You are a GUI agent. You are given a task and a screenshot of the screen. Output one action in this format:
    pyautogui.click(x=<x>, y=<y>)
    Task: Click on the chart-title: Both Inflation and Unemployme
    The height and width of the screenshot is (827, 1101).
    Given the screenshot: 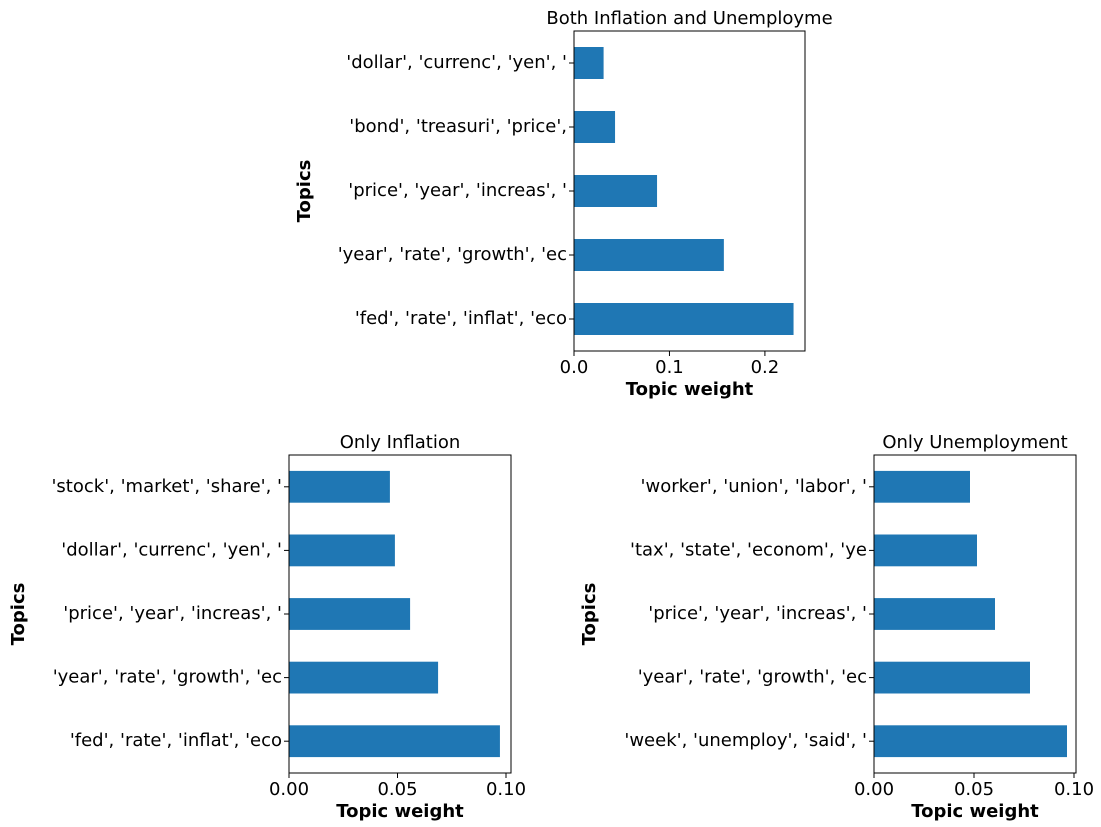 What is the action you would take?
    pyautogui.click(x=689, y=18)
    